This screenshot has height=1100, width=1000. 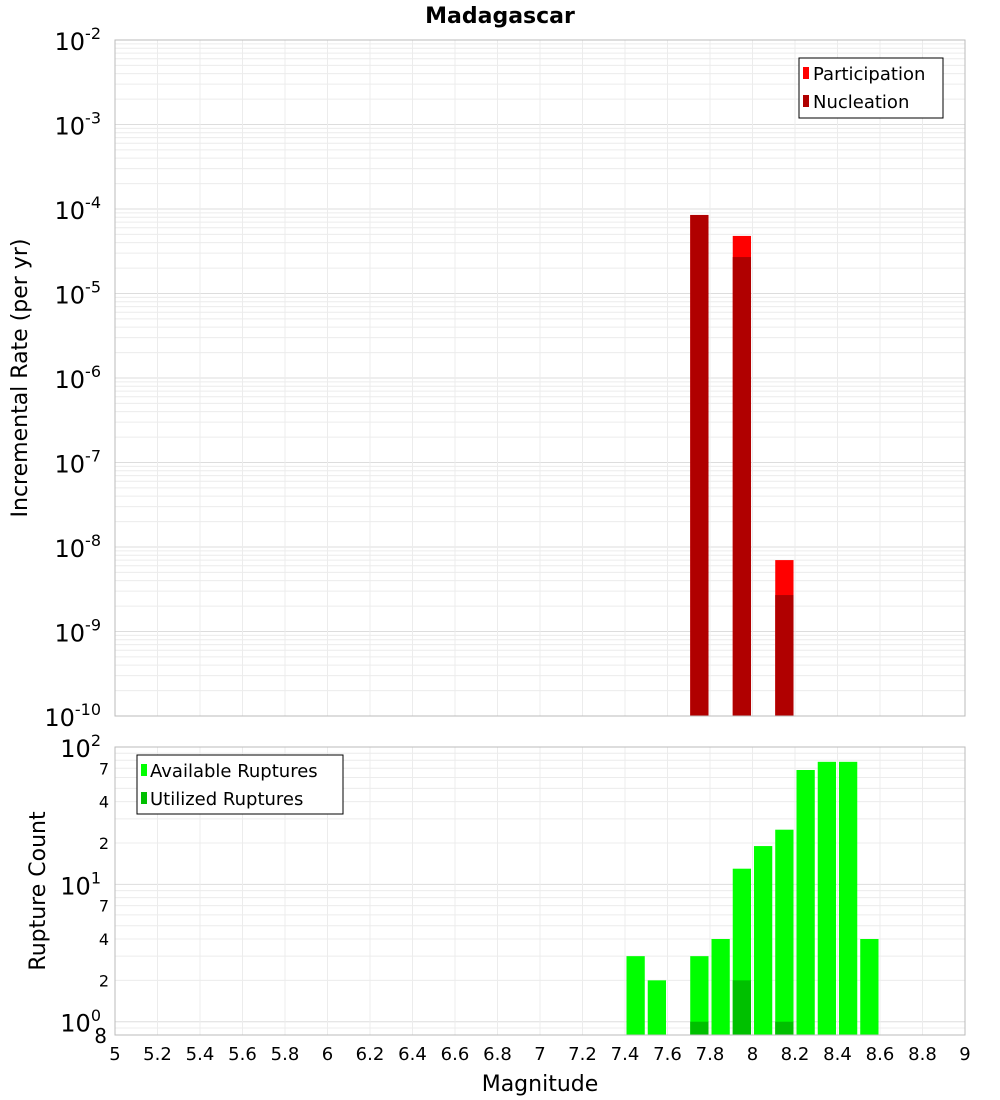 What do you see at coordinates (234, 771) in the screenshot?
I see `legend-label-available: Available Ruptures` at bounding box center [234, 771].